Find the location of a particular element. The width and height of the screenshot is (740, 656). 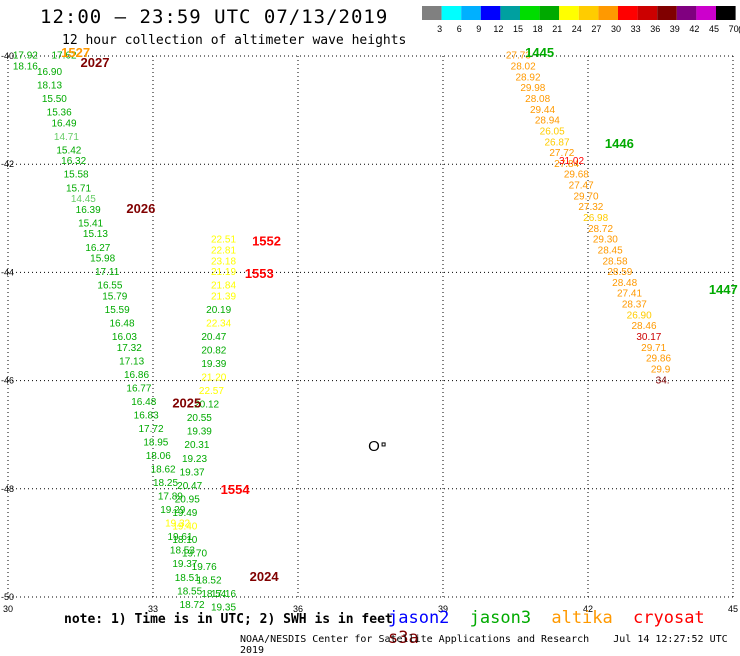

wave-height-value: 16.49 is located at coordinates (64, 123).